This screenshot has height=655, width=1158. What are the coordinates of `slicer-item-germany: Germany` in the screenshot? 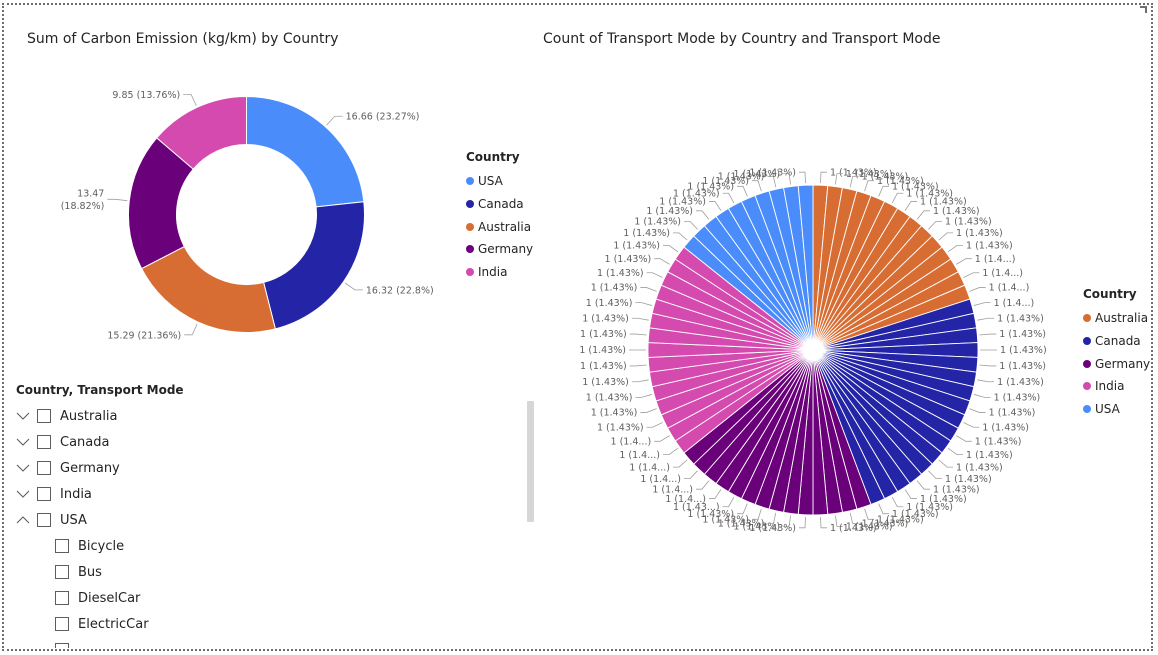 It's located at (256, 468).